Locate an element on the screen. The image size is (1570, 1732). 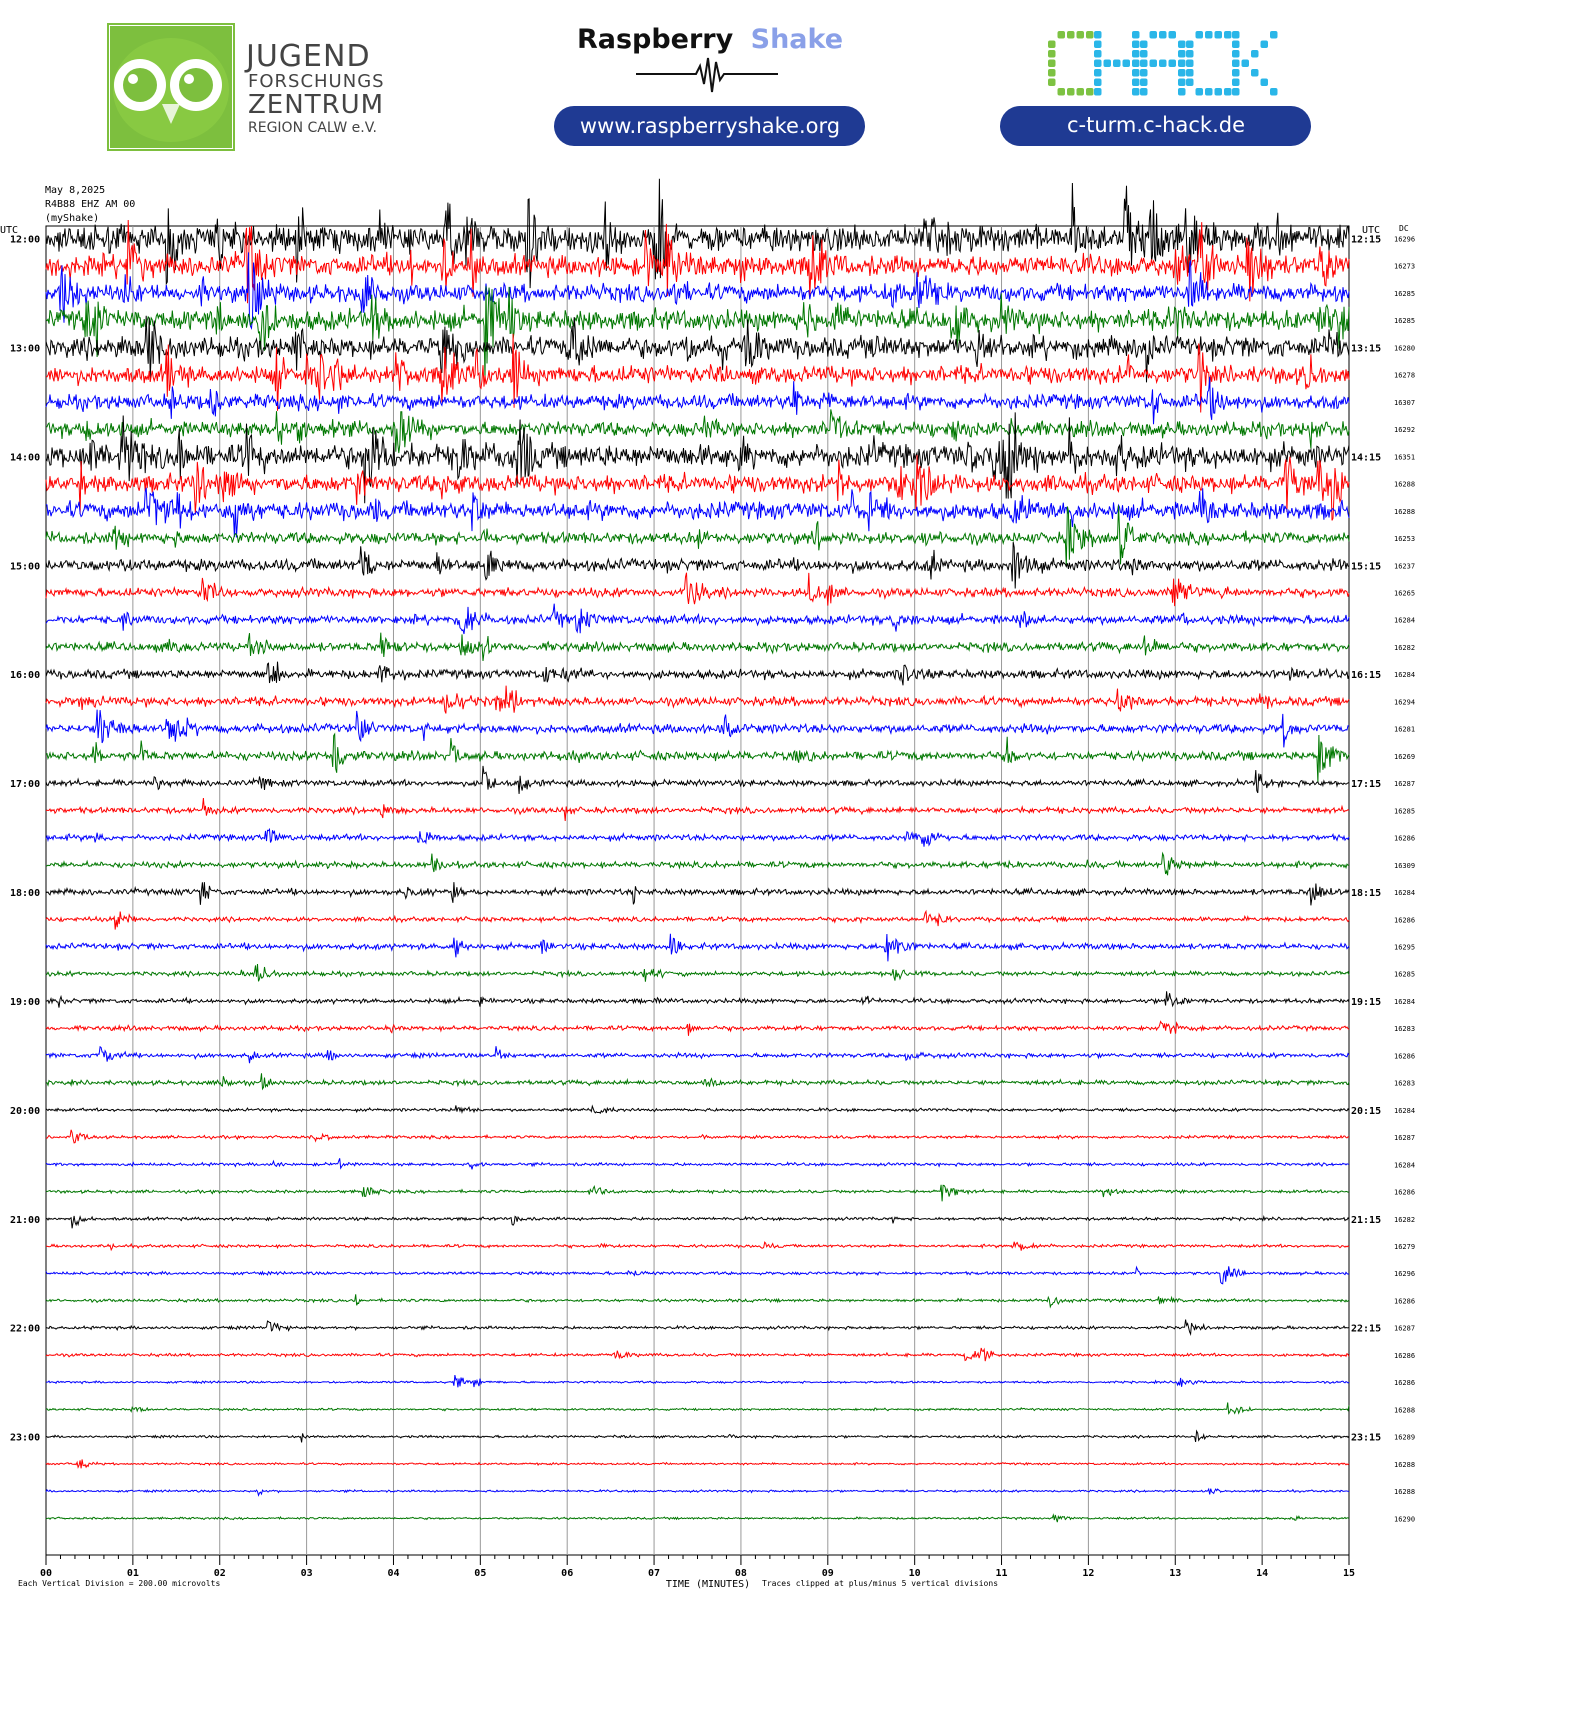
left-hour-label: 13:00 is located at coordinates (25, 348).